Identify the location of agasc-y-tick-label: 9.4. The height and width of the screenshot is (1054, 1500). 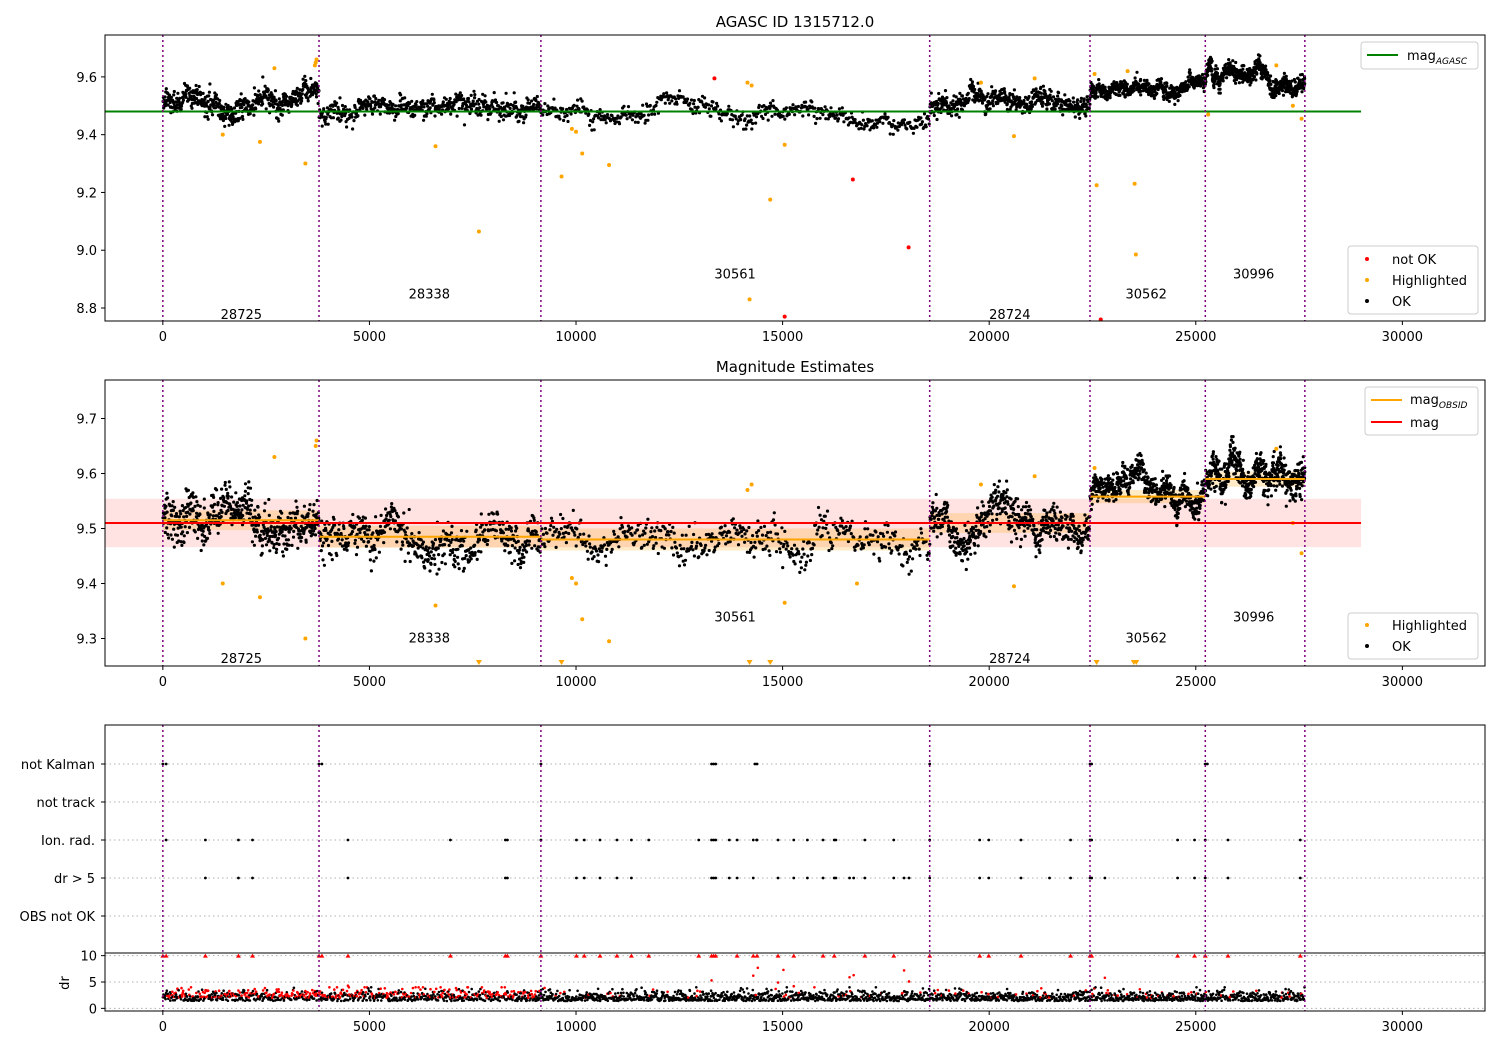
(86, 136).